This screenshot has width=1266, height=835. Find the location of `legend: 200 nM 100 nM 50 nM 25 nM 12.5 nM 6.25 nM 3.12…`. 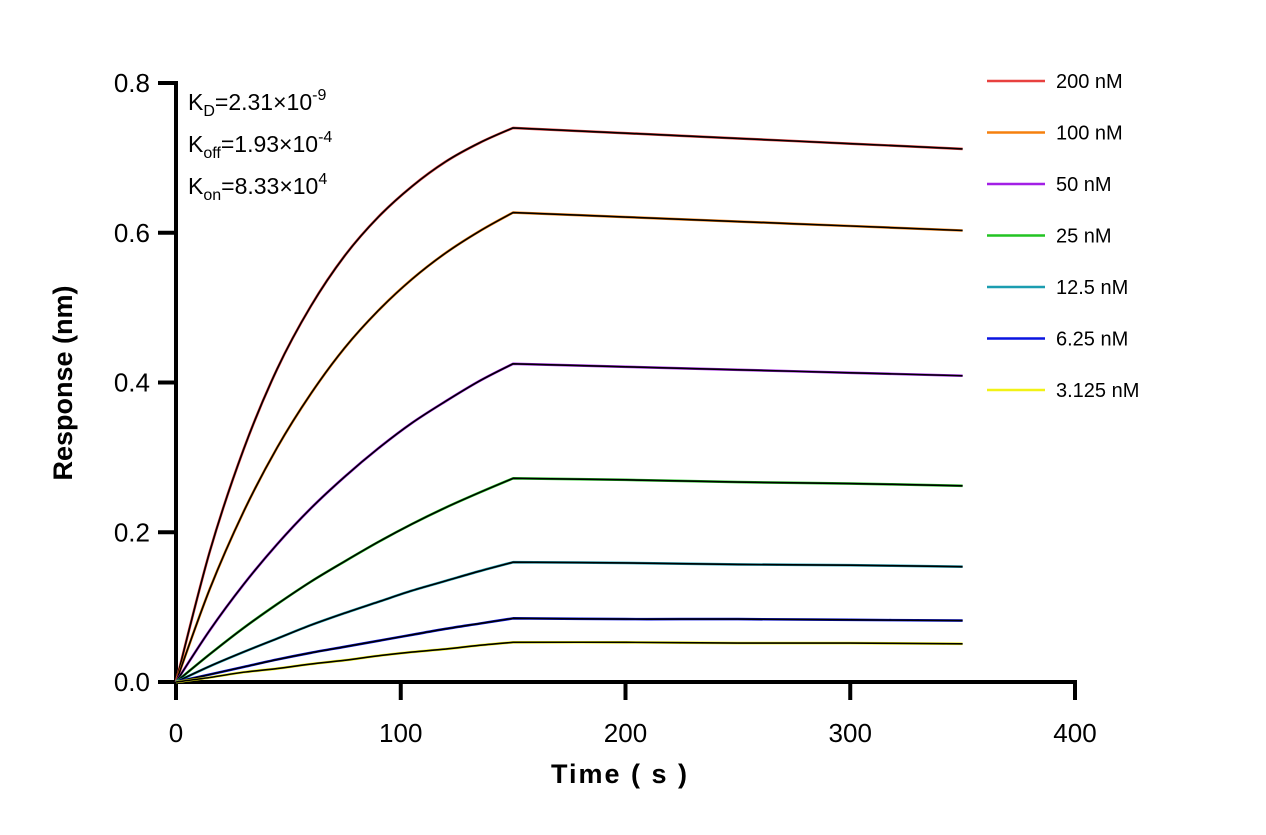

legend: 200 nM 100 nM 50 nM 25 nM 12.5 nM 6.25 nM 3.12… is located at coordinates (1063, 236).